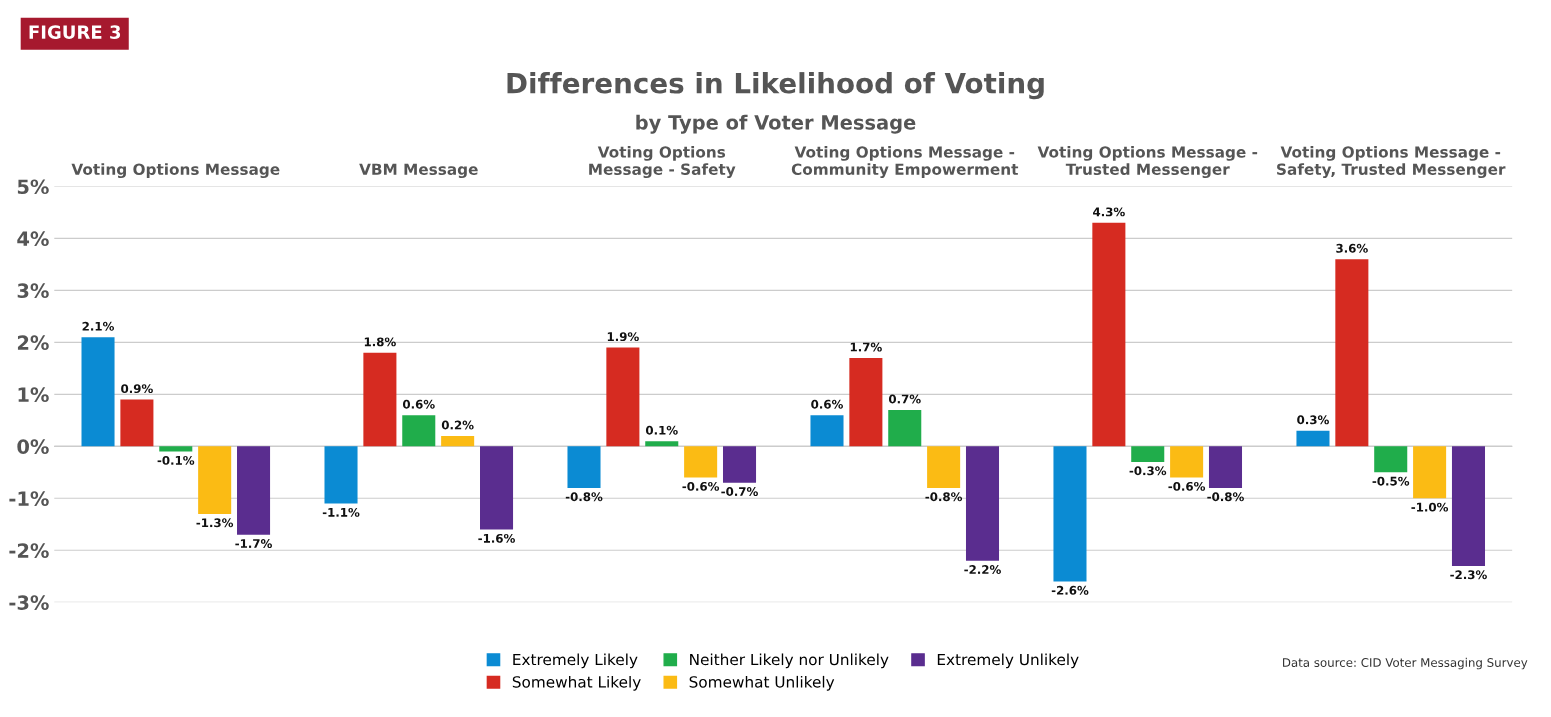  What do you see at coordinates (762, 683) in the screenshot?
I see `legend-label: Somewhat Unlikely` at bounding box center [762, 683].